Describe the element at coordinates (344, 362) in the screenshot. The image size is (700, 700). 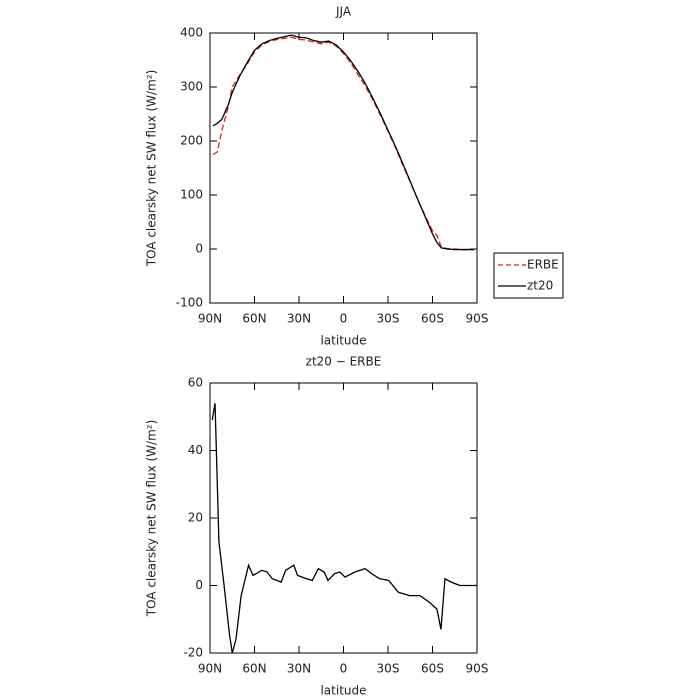
I see `chart-title: zt20 − ERBE` at that location.